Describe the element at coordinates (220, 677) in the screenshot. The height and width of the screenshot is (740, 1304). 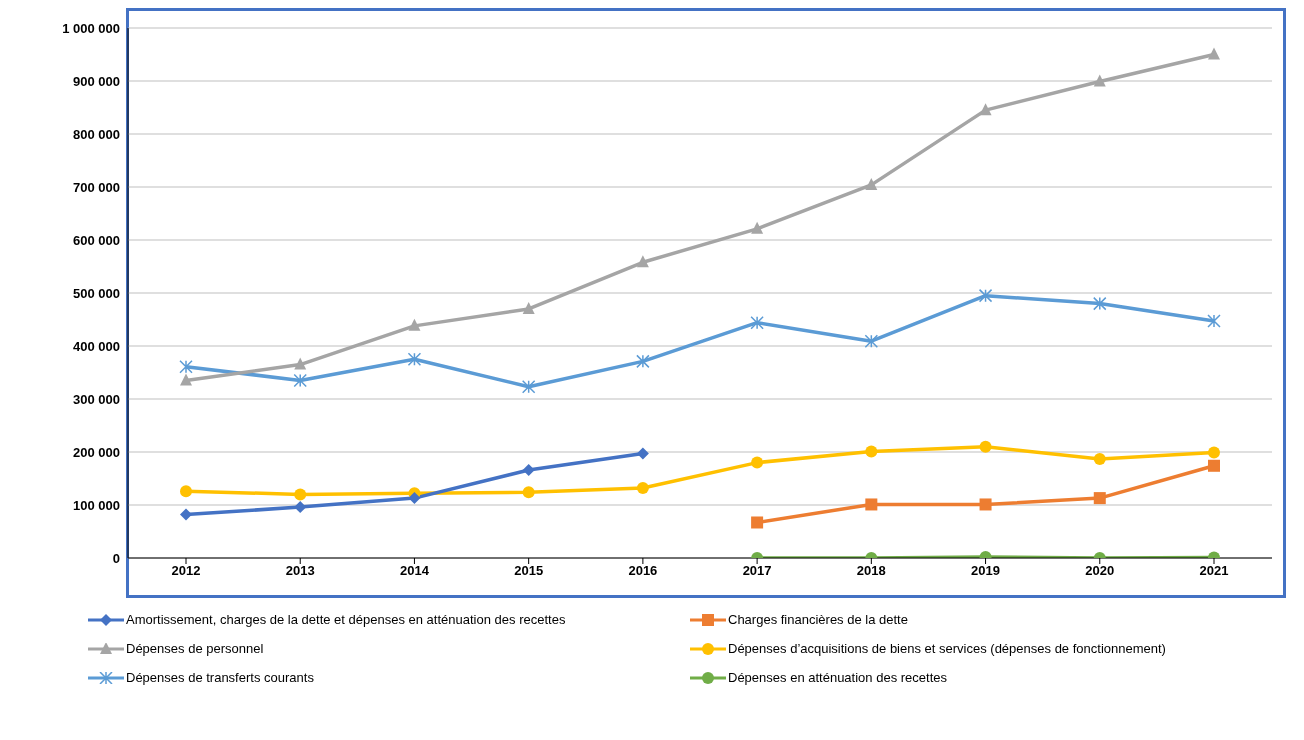
I see `legend-label: Dépenses de transferts courants` at that location.